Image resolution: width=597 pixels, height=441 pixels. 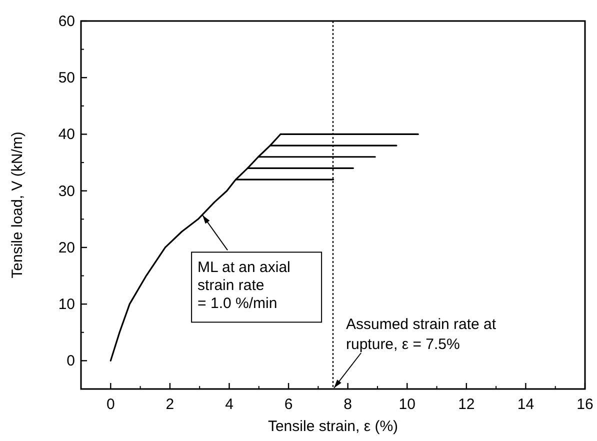 What do you see at coordinates (525, 404) in the screenshot?
I see `x-tick-label: 14` at bounding box center [525, 404].